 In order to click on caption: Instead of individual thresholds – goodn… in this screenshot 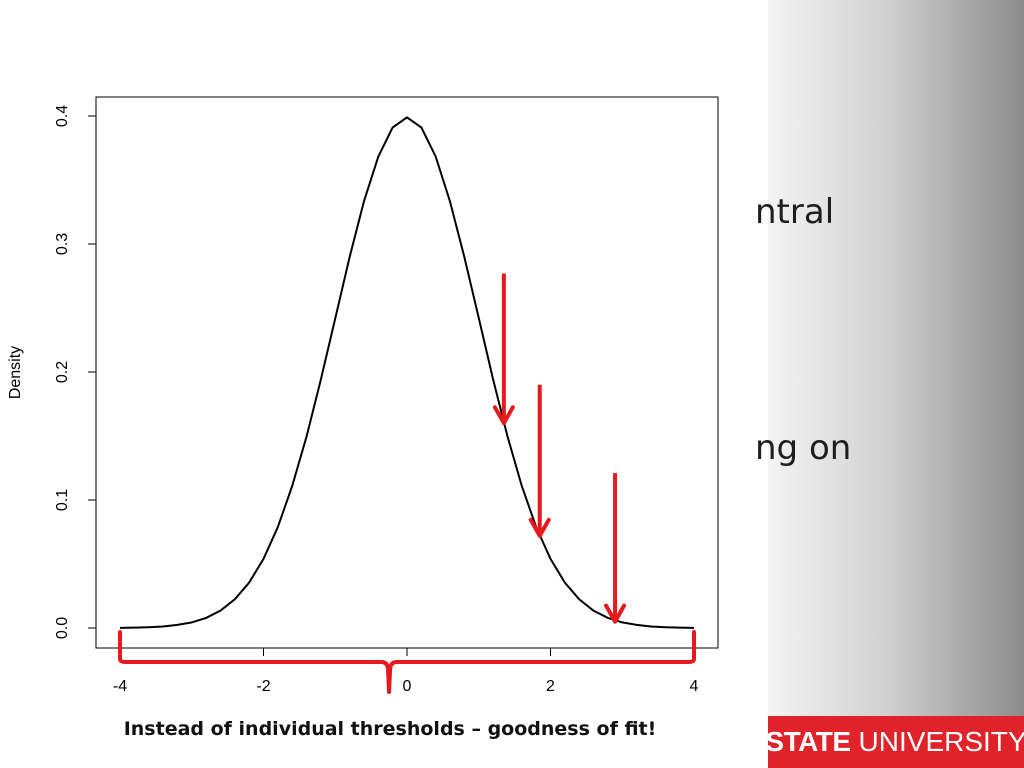, I will do `click(390, 729)`.